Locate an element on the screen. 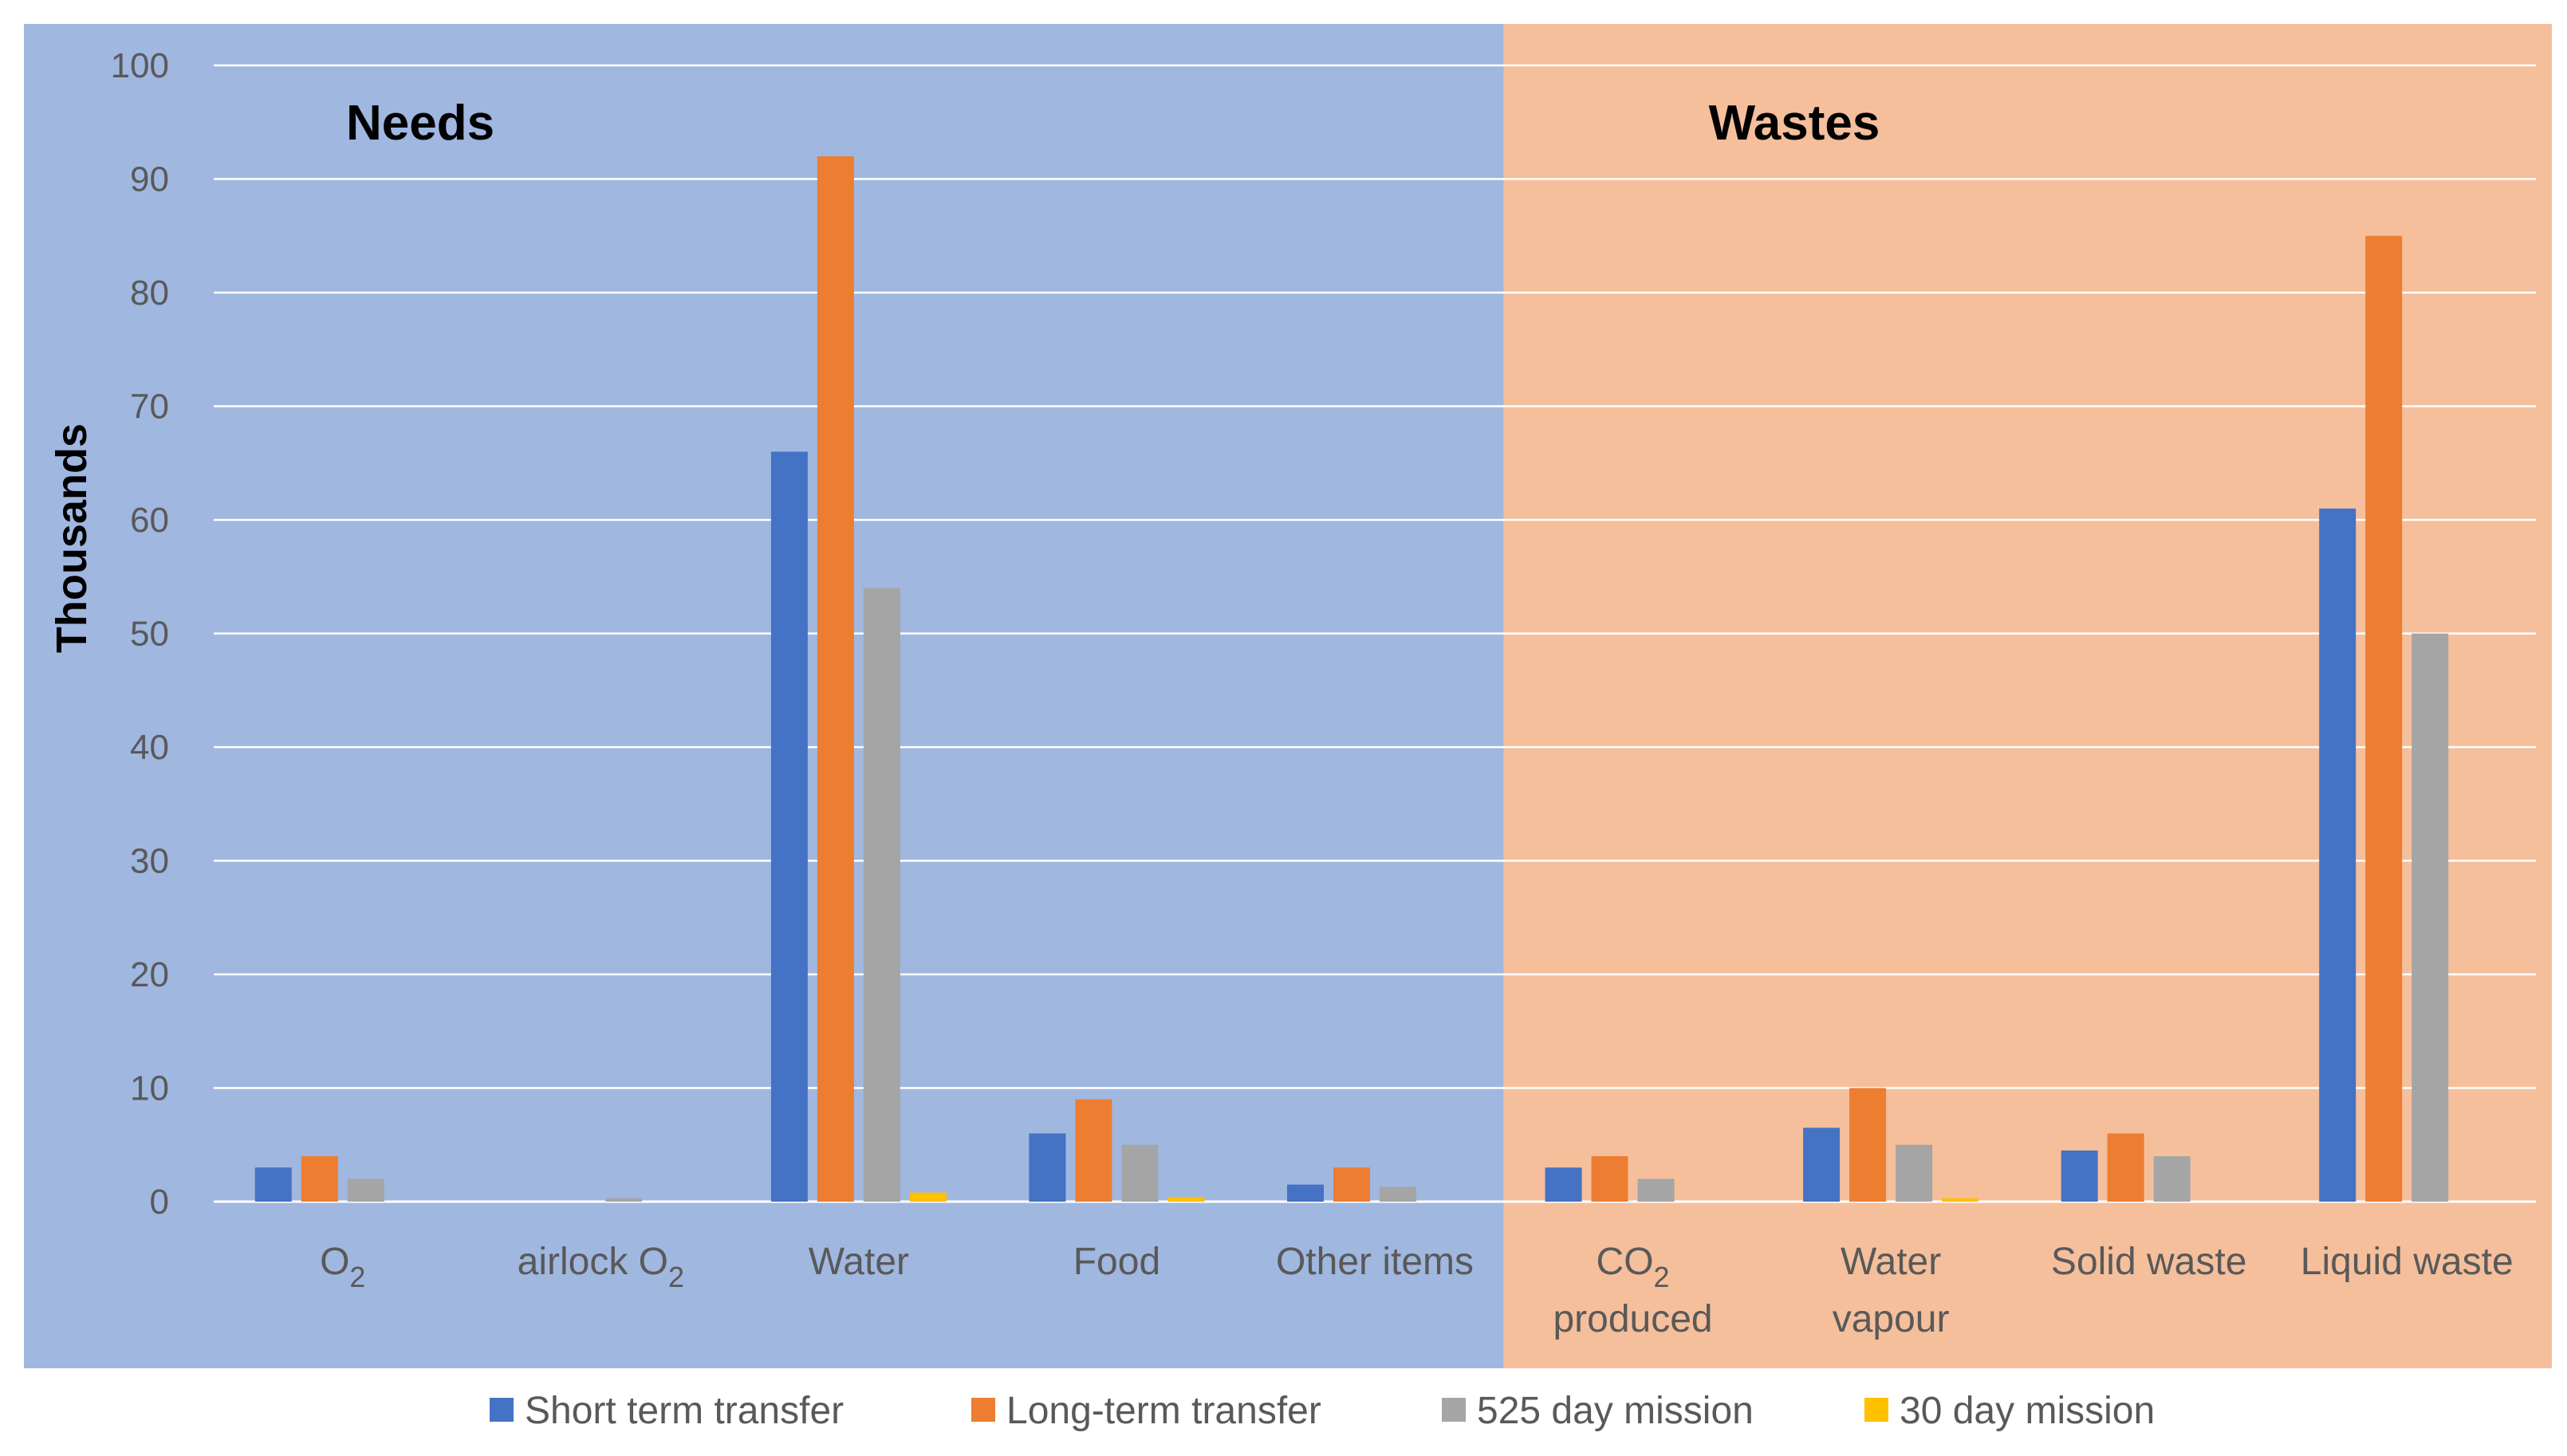 This screenshot has width=2567, height=1456. x-category-label-line2: produced is located at coordinates (1632, 1319).